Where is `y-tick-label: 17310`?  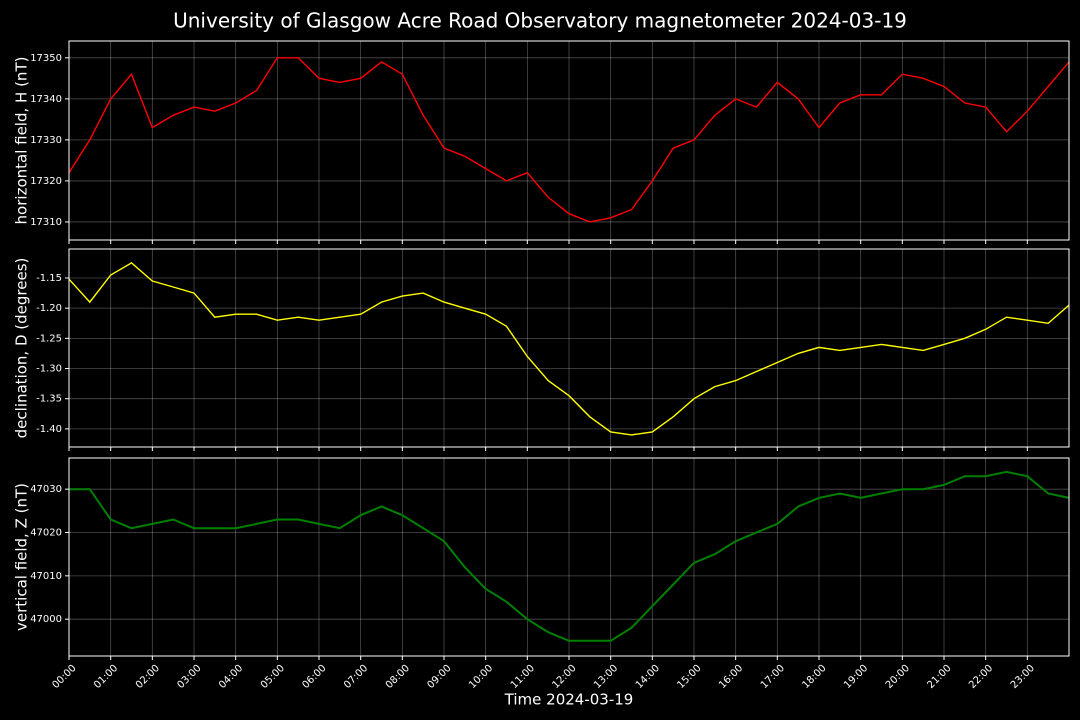
y-tick-label: 17310 is located at coordinates (46, 222).